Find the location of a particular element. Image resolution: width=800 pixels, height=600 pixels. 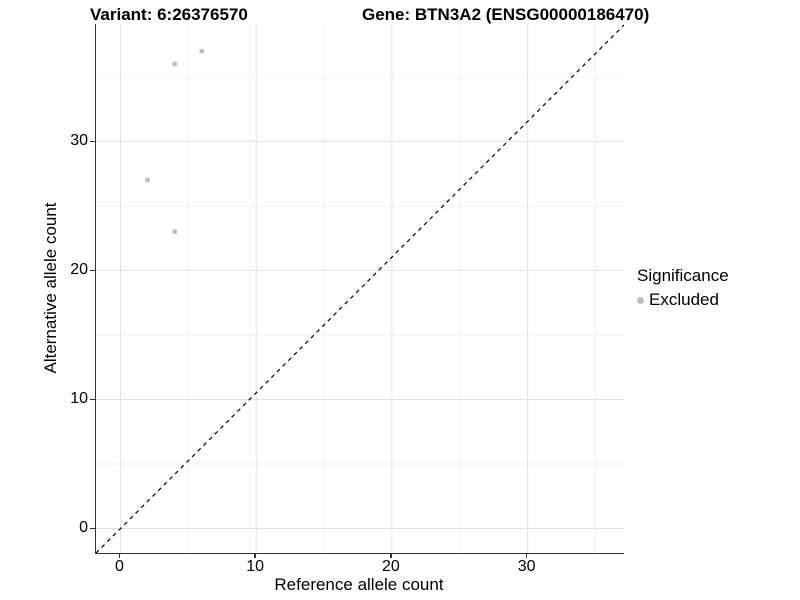

legend-item: Excluded is located at coordinates (683, 300).